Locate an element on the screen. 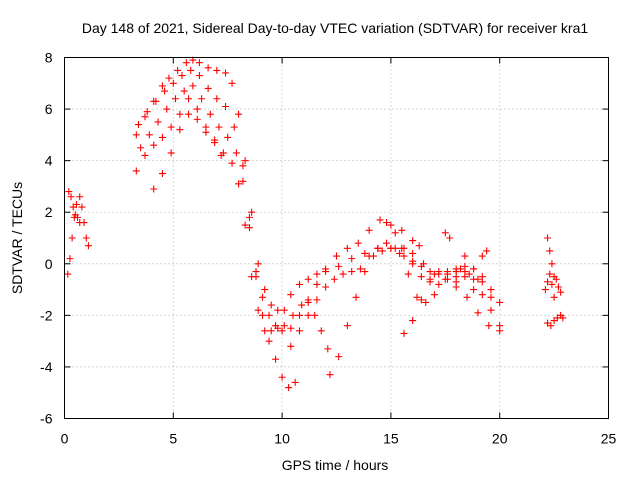 This screenshot has width=640, height=480. y-tick-label: 2 is located at coordinates (49, 212).